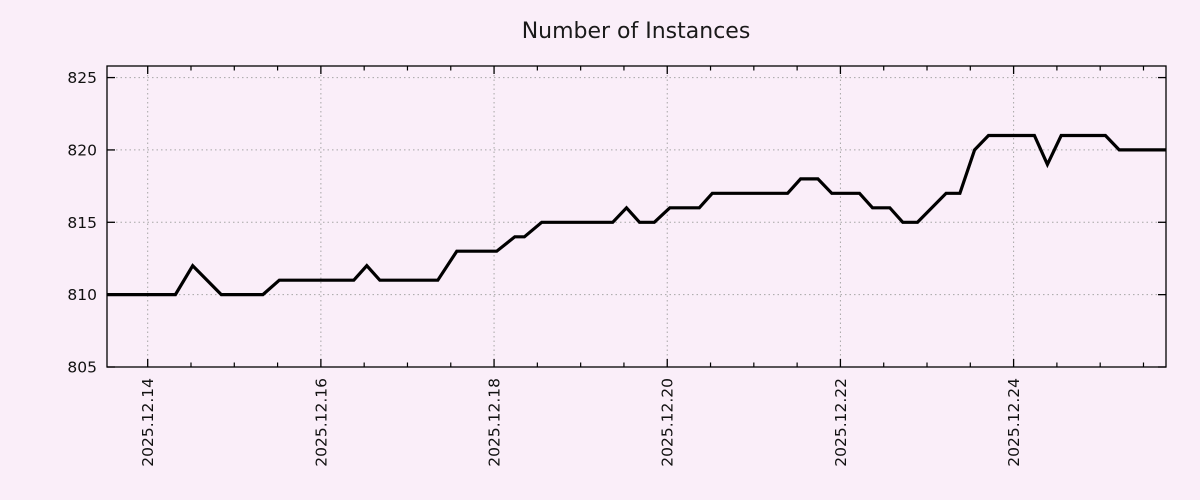 Image resolution: width=1200 pixels, height=500 pixels. I want to click on x-tick-label: 2025.12.14, so click(148, 422).